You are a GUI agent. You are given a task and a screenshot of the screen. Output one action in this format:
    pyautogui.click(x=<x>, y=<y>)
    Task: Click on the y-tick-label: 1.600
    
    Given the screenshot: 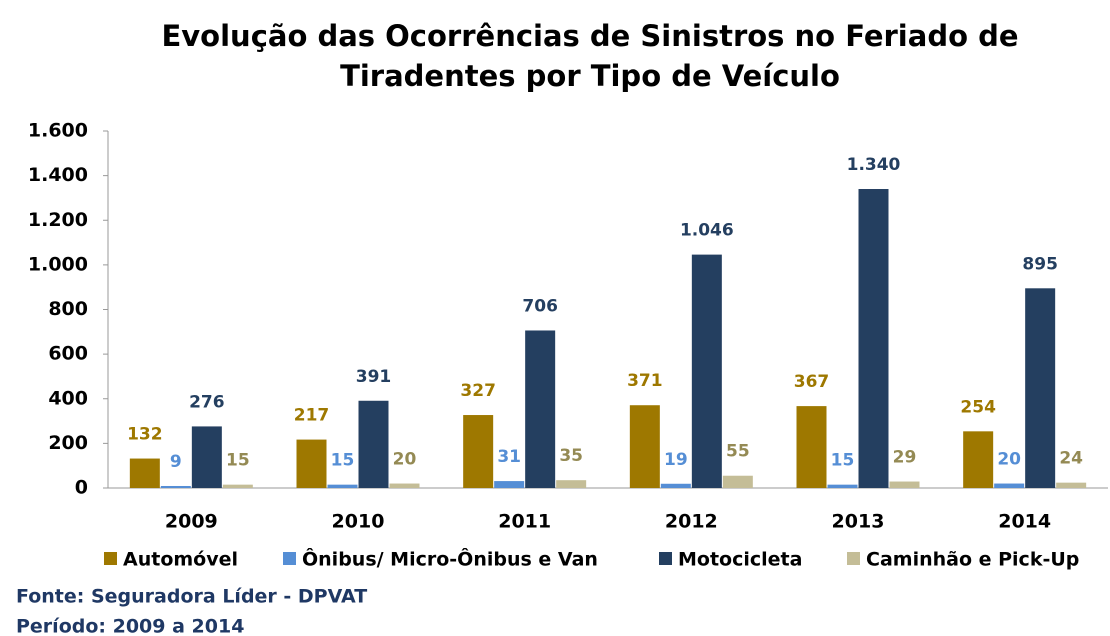 What is the action you would take?
    pyautogui.click(x=58, y=131)
    